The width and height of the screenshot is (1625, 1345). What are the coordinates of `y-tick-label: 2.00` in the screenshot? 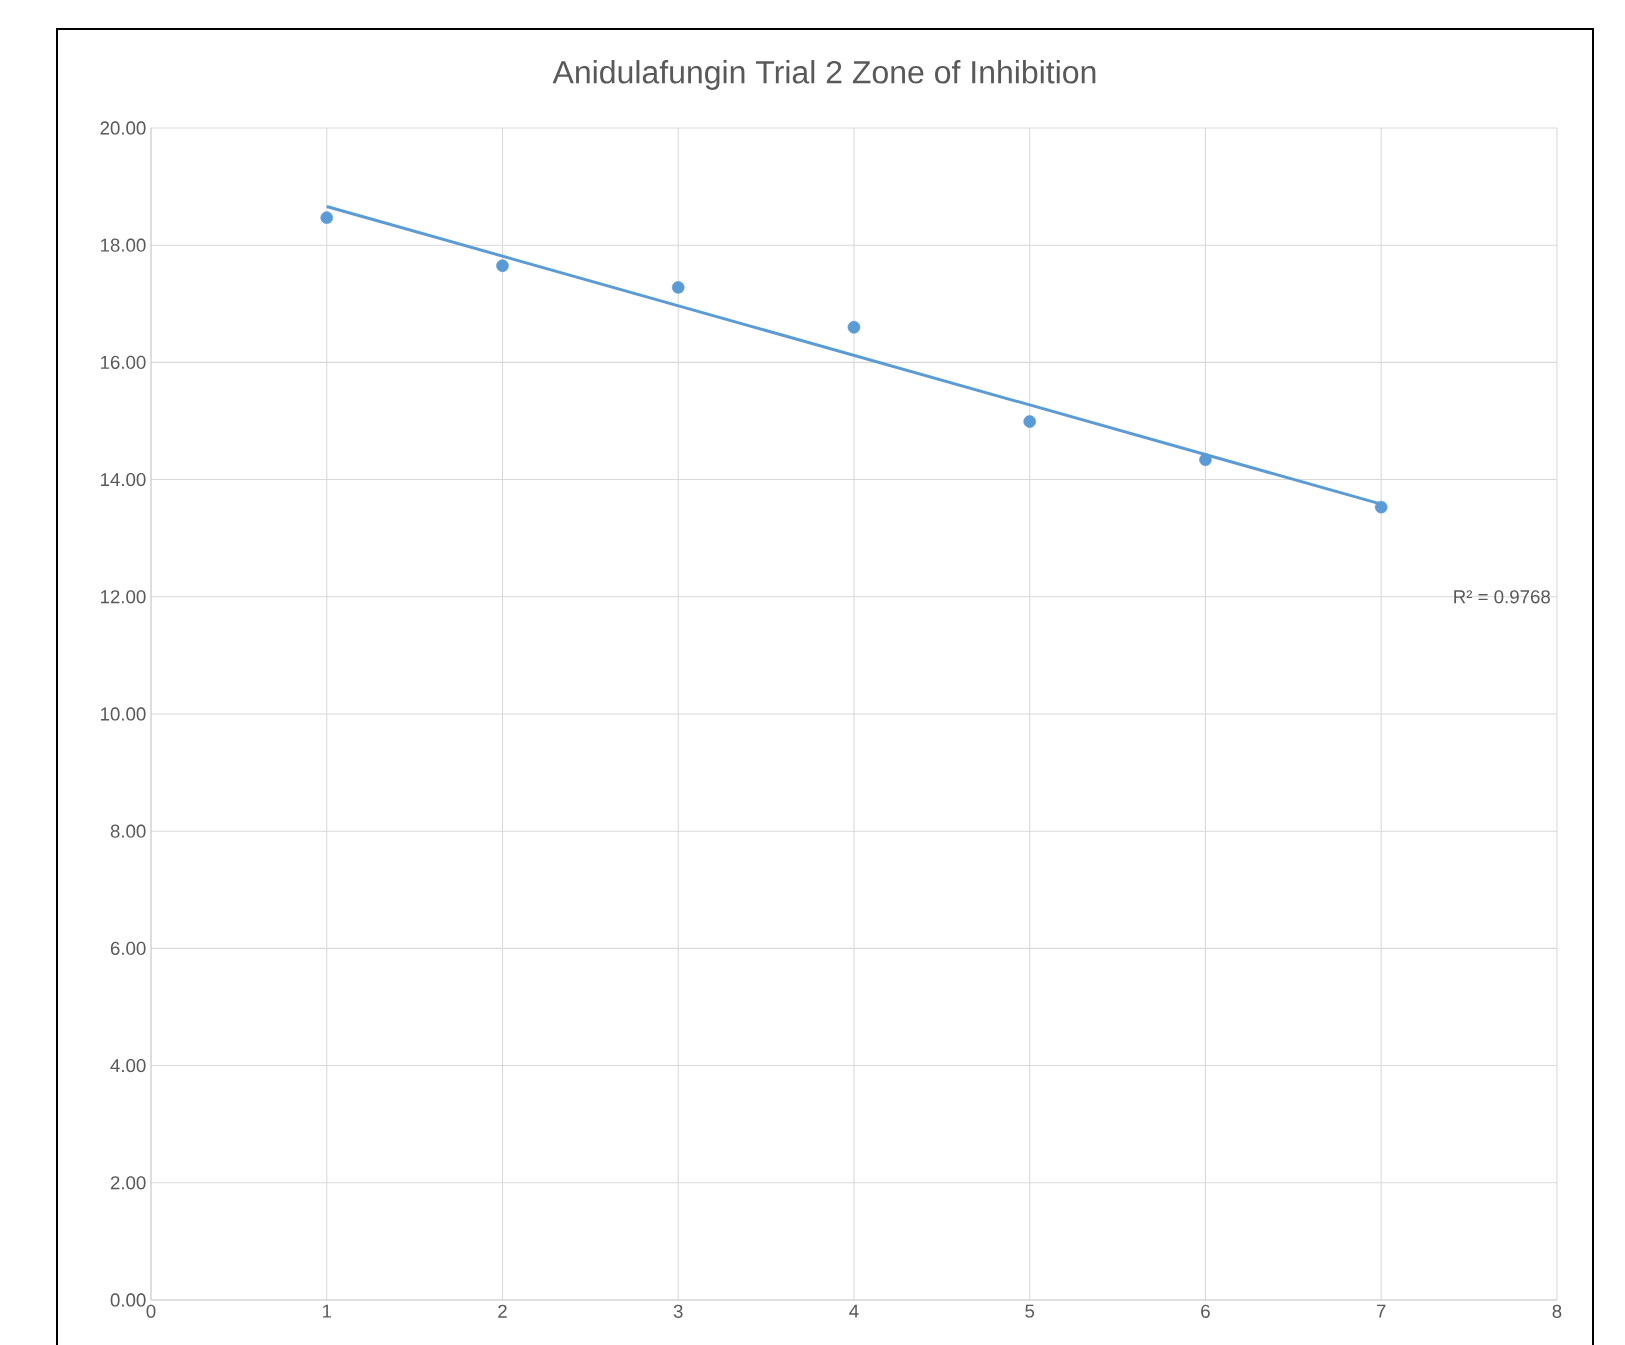 It's located at (128, 1183).